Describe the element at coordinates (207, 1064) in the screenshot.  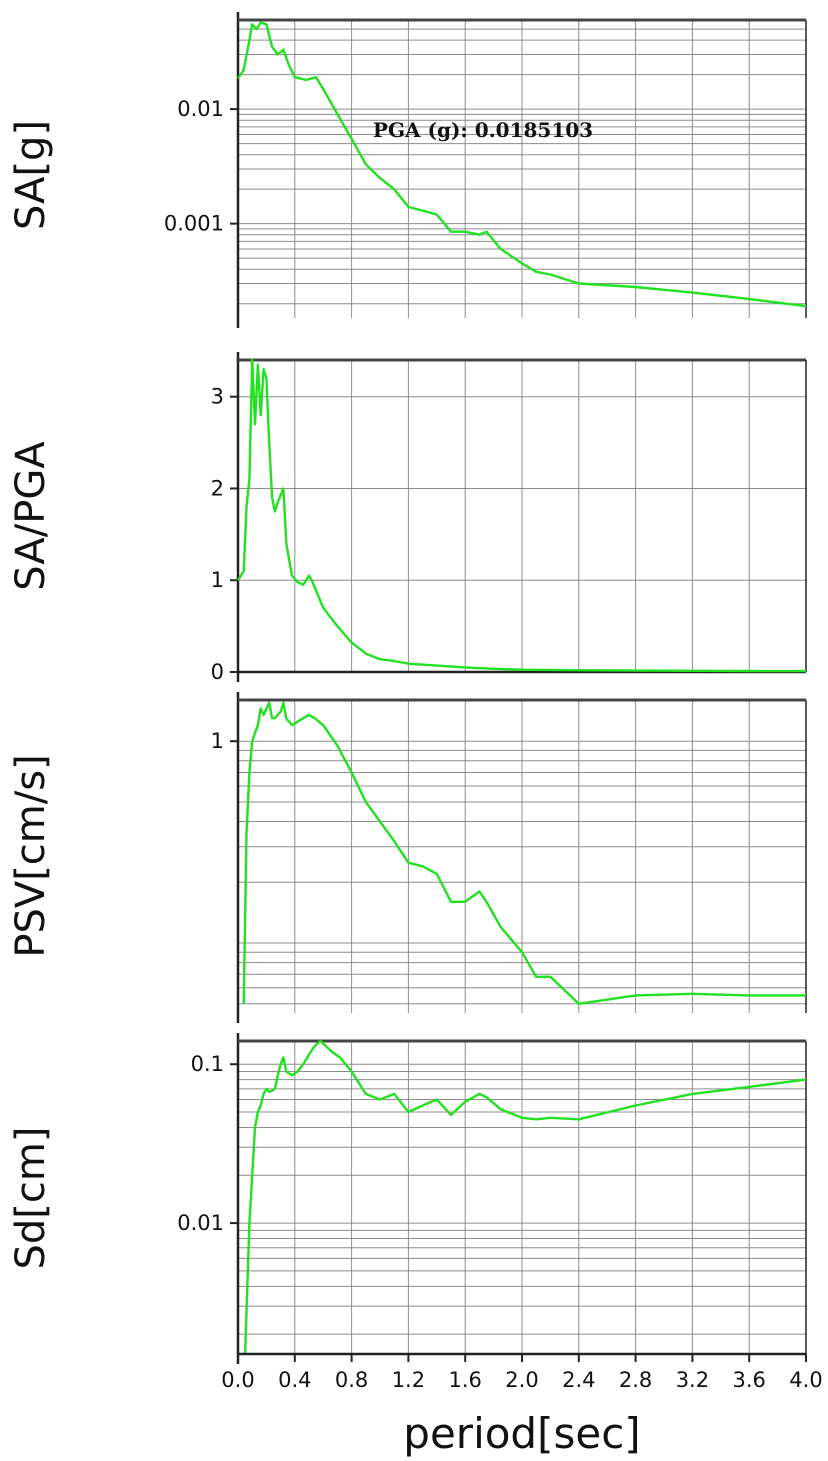
I see `y-tick-label: 0.1` at that location.